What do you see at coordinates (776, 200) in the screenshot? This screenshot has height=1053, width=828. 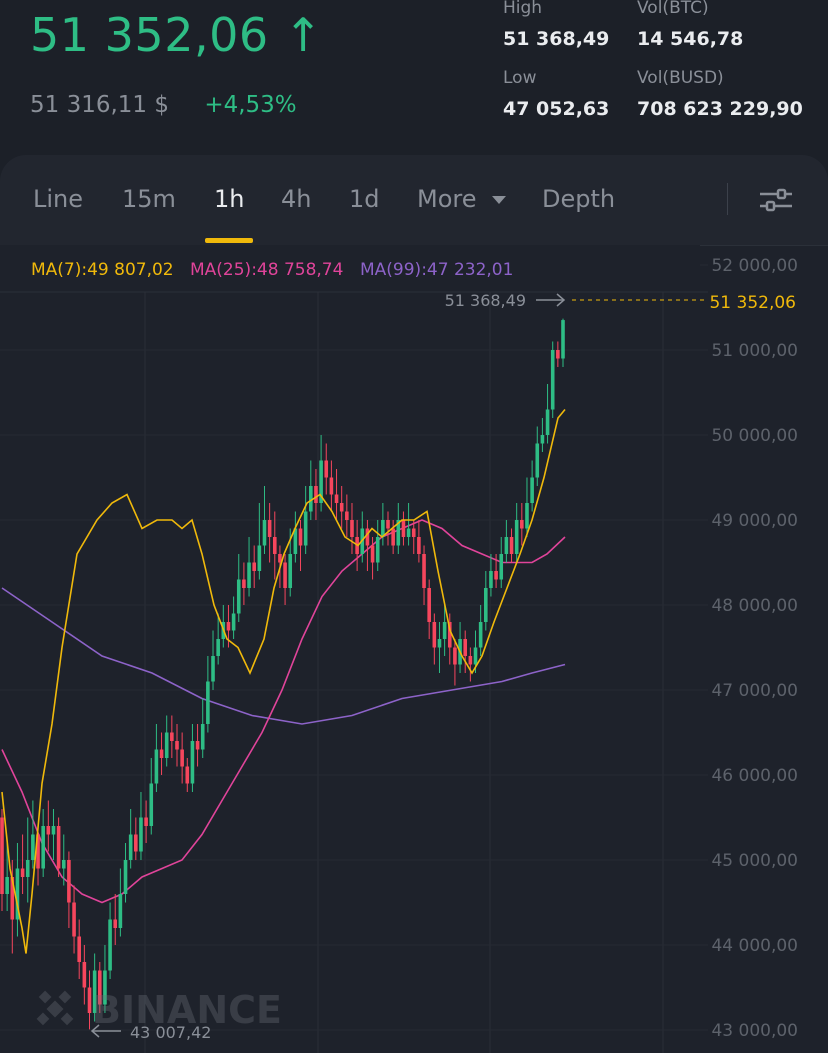 I see `sliders-icon` at bounding box center [776, 200].